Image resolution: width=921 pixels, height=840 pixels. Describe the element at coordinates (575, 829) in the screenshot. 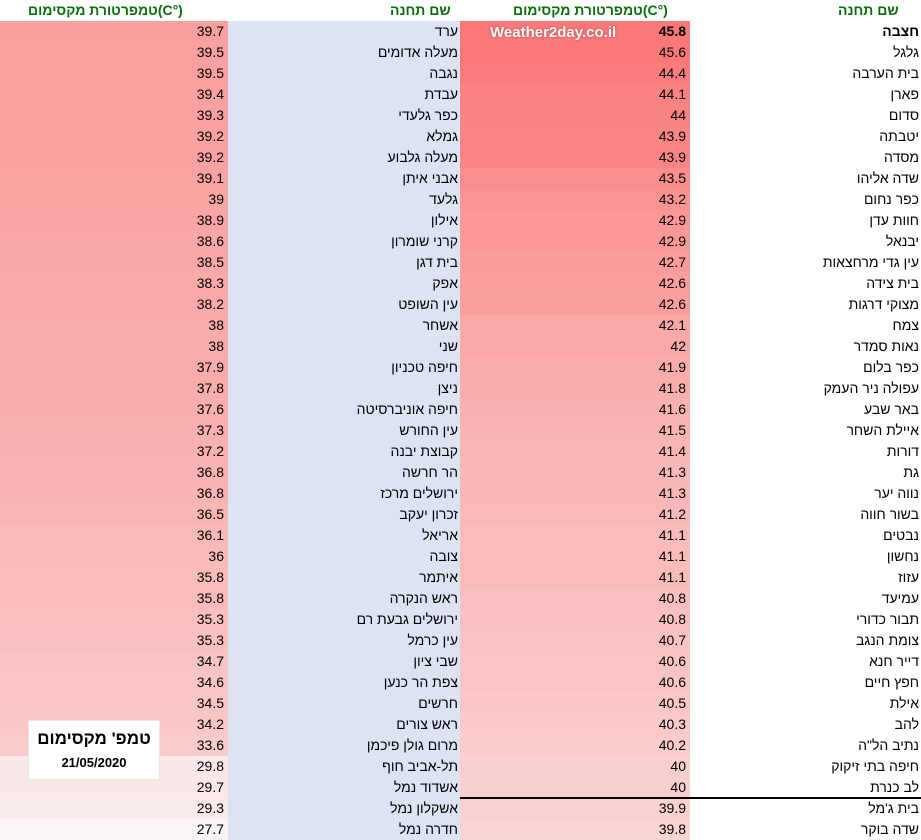

I see `right-temp-cell: 39.8` at that location.